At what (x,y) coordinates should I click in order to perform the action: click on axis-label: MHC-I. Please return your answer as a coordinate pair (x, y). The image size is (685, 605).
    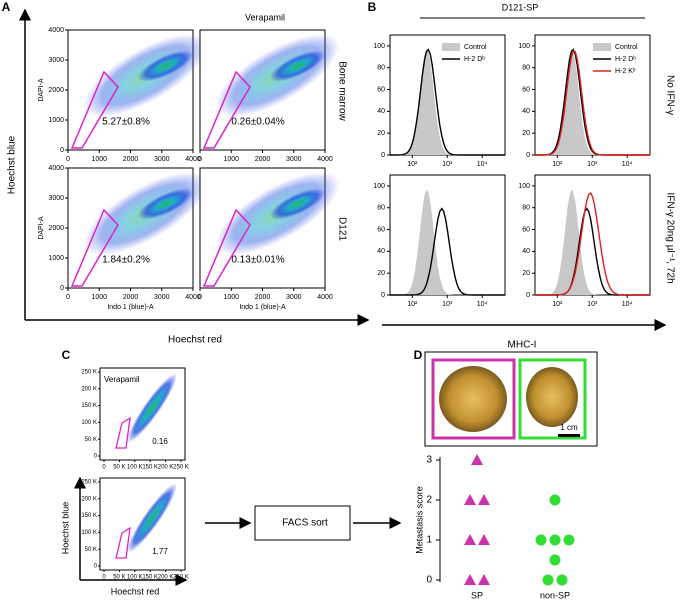
    Looking at the image, I should click on (522, 345).